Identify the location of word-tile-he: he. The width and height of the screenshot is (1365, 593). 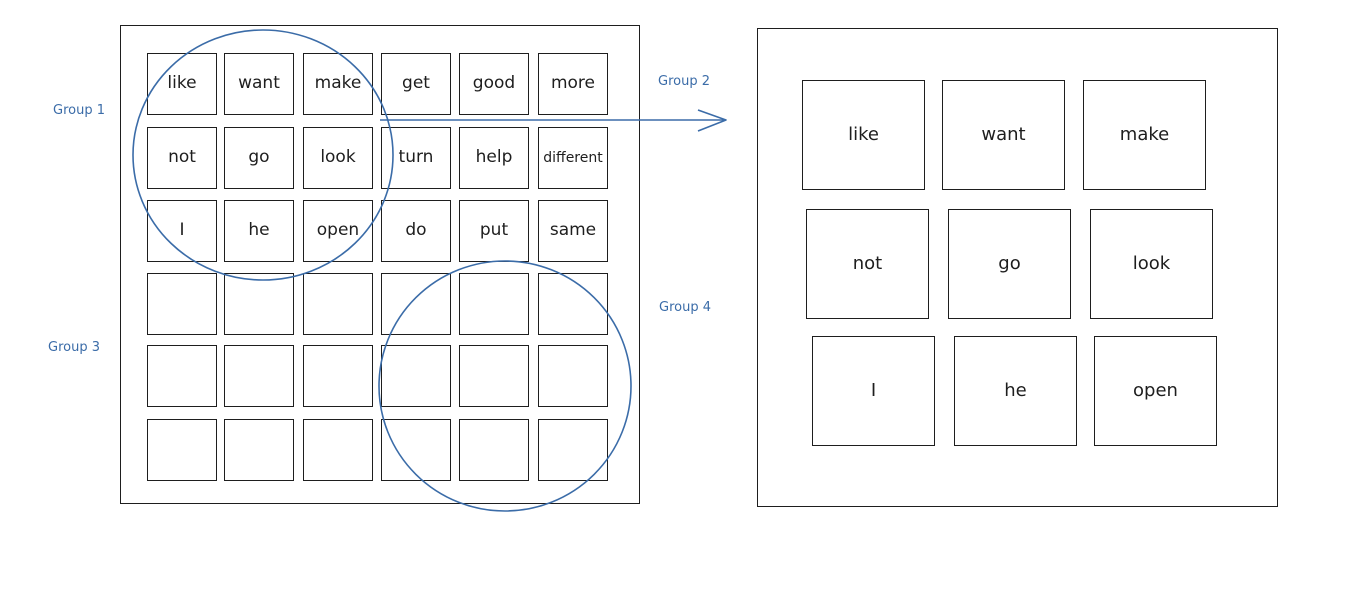
(259, 231).